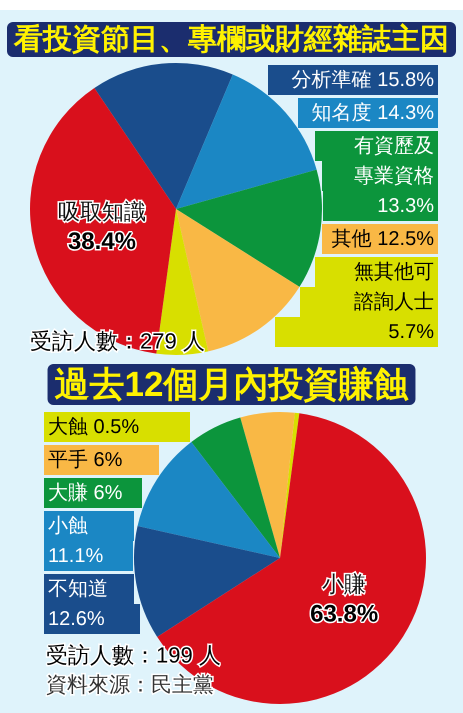 This screenshot has width=463, height=713. Describe the element at coordinates (344, 614) in the screenshot. I see `data-label: 63.8%` at that location.